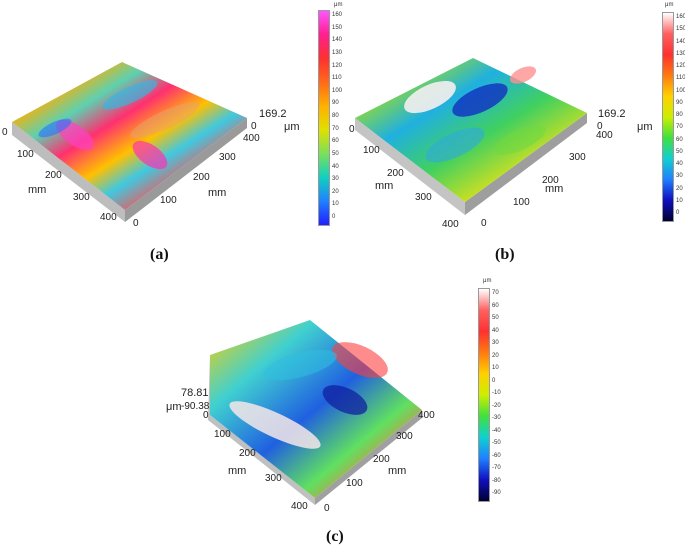  What do you see at coordinates (165, 120) in the screenshot?
I see `surface-texture` at bounding box center [165, 120].